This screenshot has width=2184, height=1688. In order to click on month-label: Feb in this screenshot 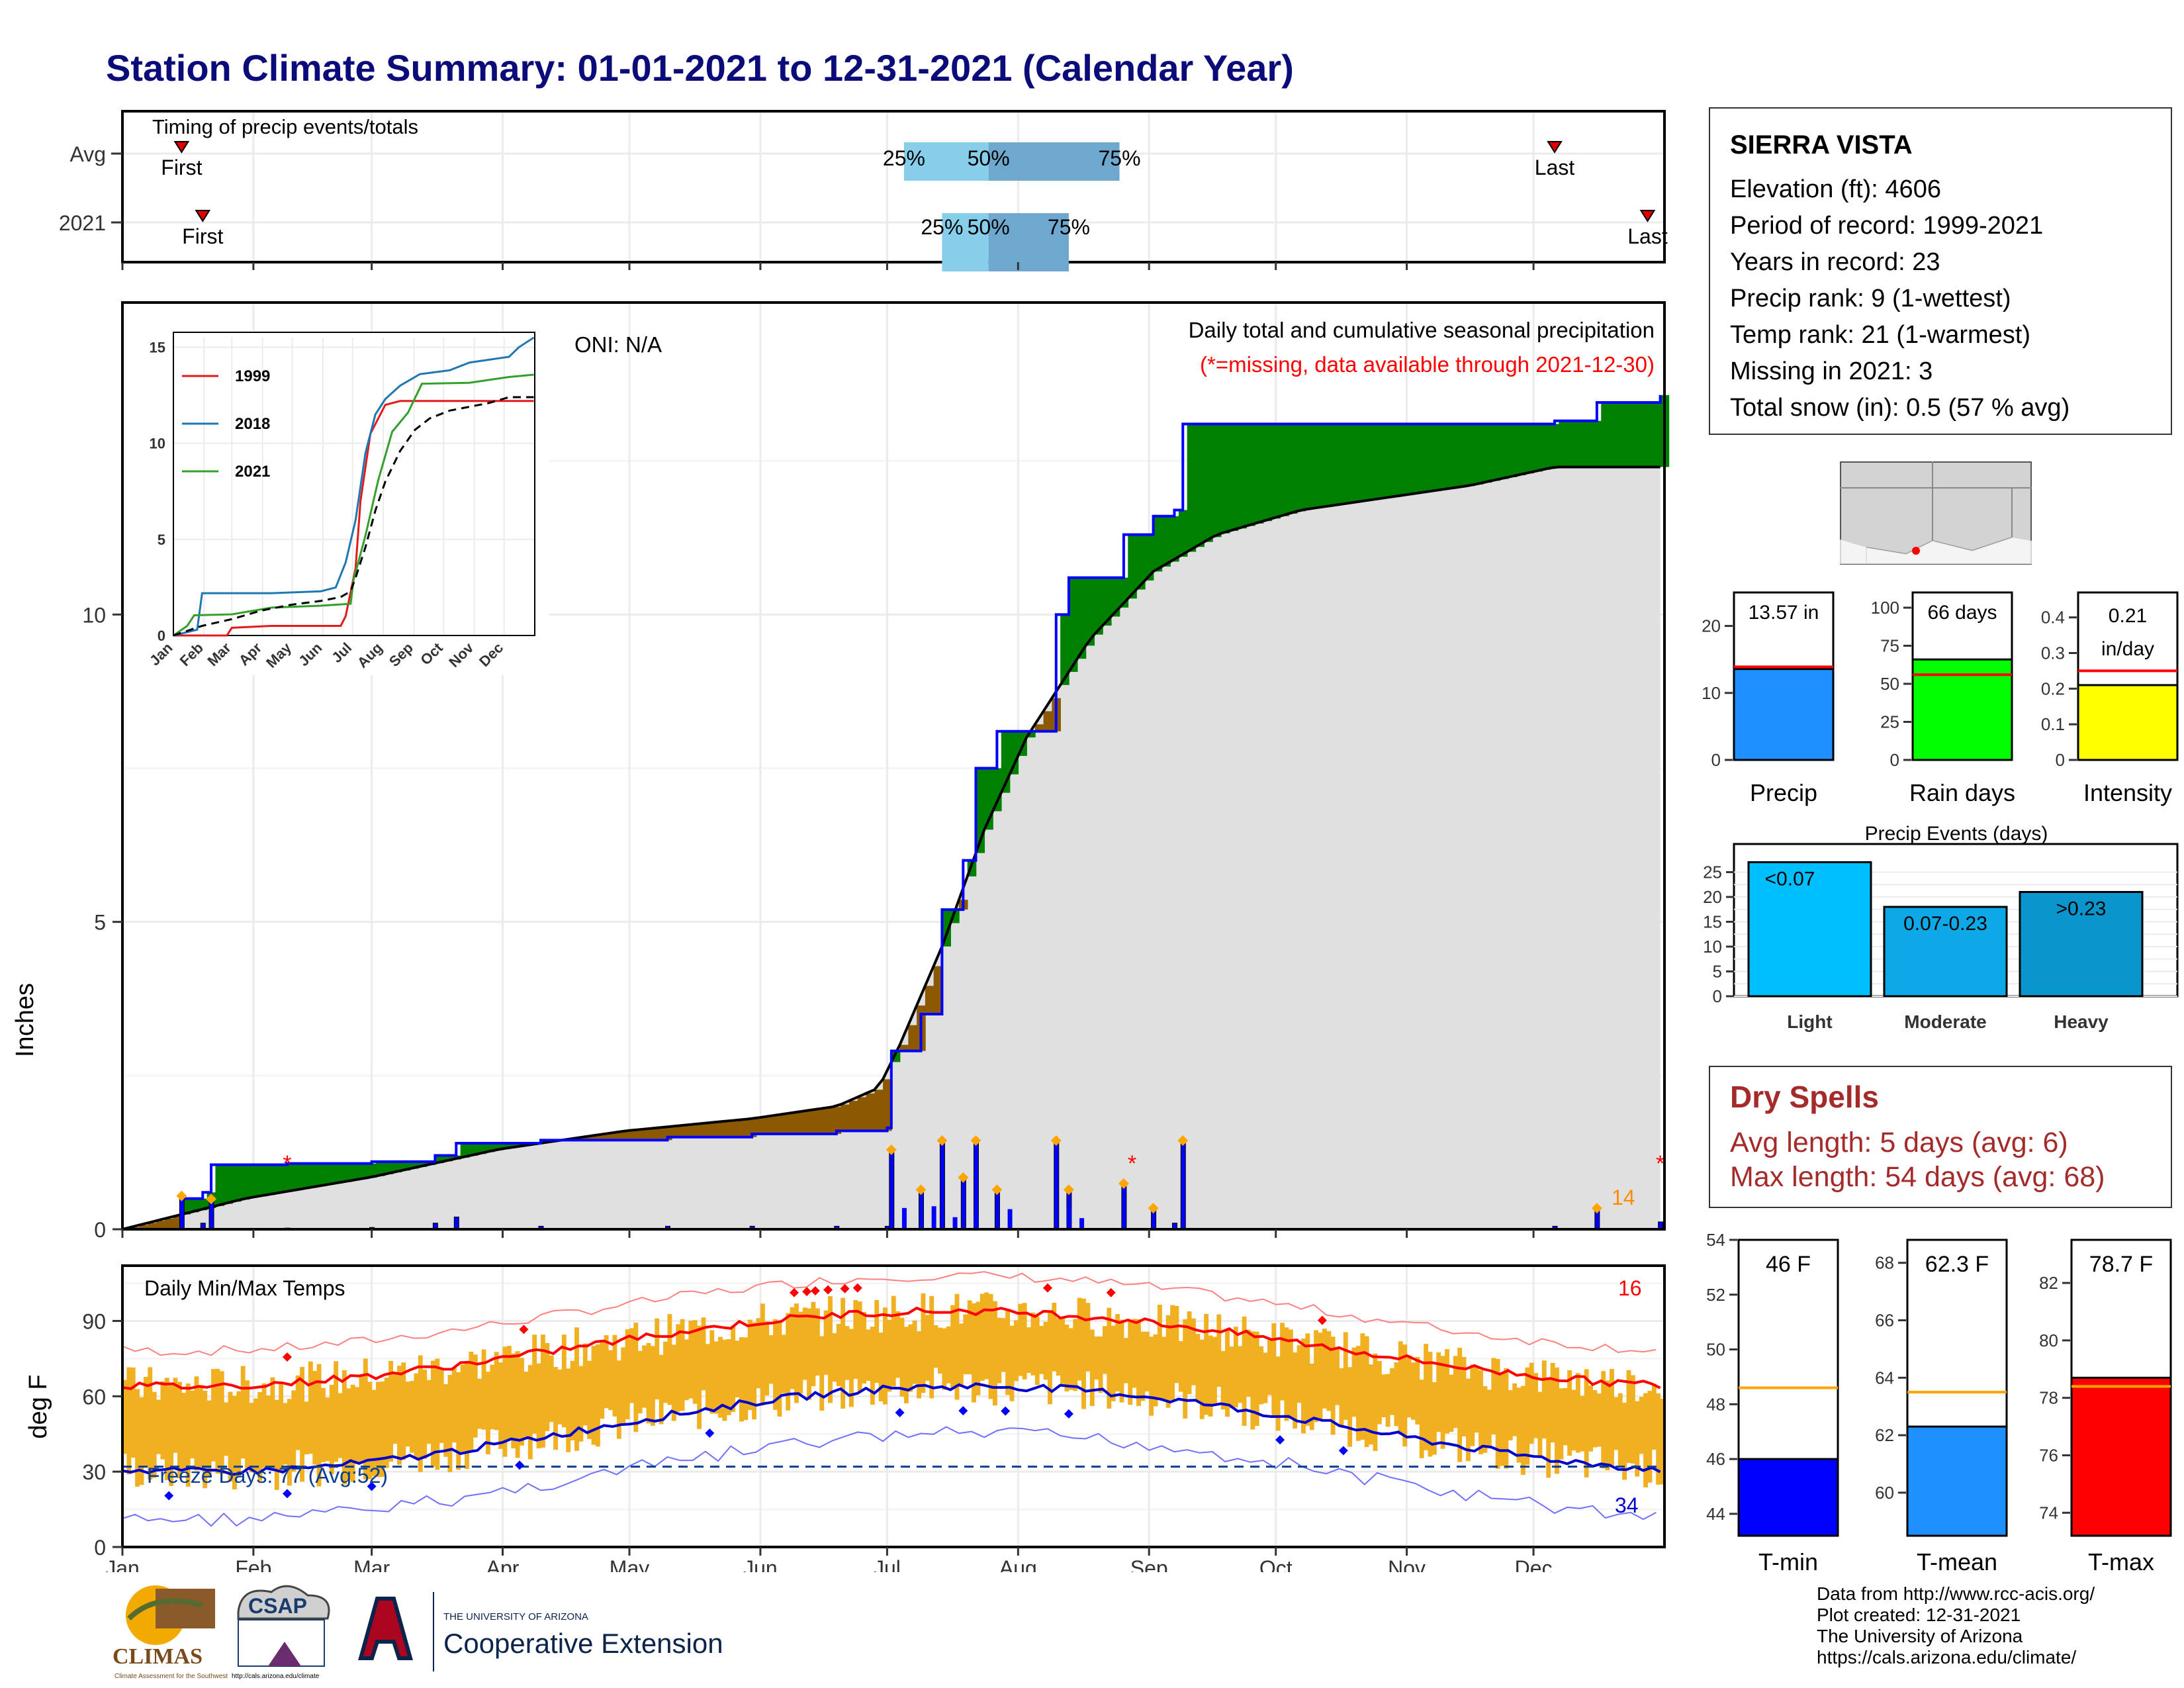, I will do `click(253, 1564)`.